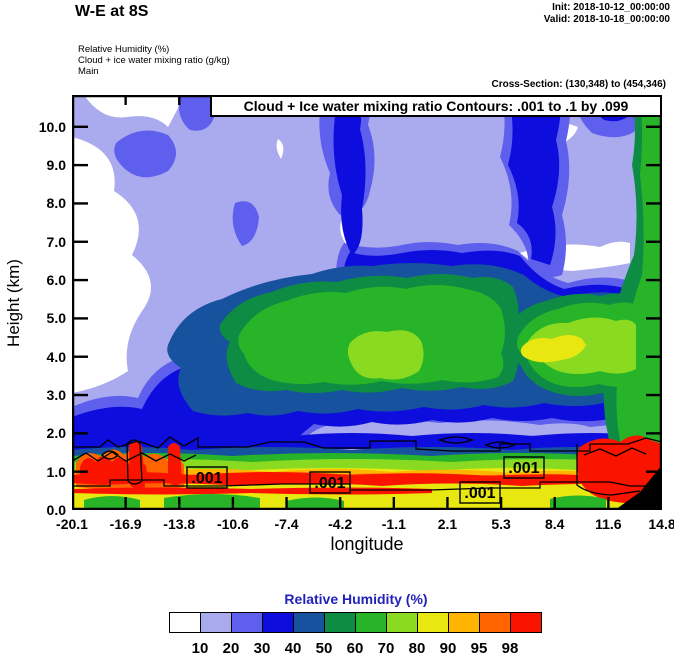 Image resolution: width=674 pixels, height=667 pixels. Describe the element at coordinates (56, 203) in the screenshot. I see `y-tick-label-8.0: 8.0` at that location.